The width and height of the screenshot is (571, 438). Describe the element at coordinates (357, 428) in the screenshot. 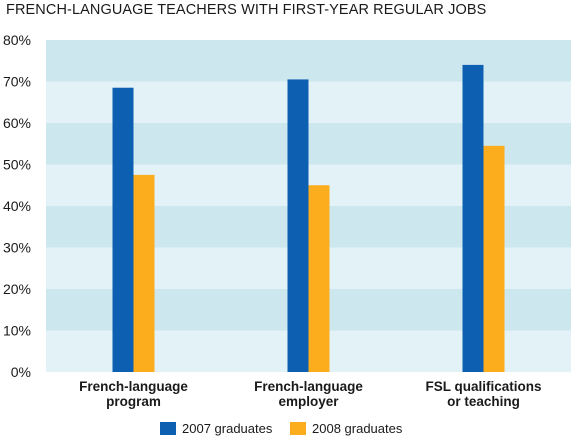

I see `legend-label-2008: 2008 graduates` at that location.